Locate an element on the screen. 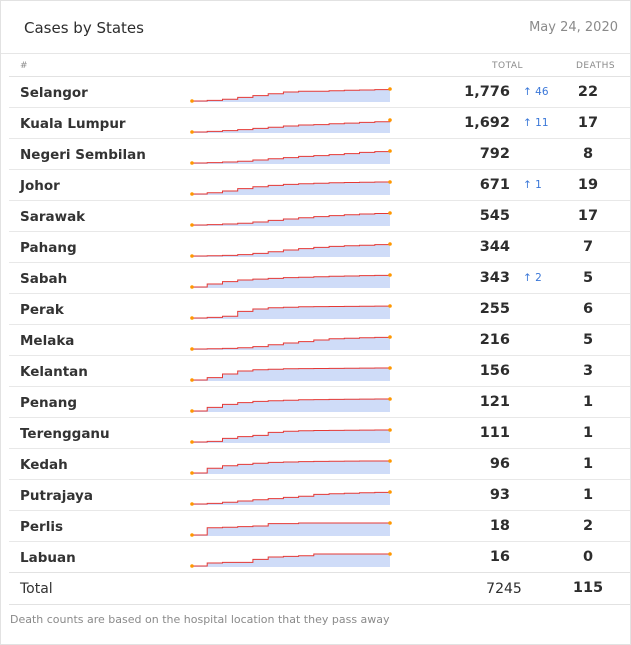 This screenshot has height=645, width=631. table-row: Penang 121 1 is located at coordinates (319, 402).